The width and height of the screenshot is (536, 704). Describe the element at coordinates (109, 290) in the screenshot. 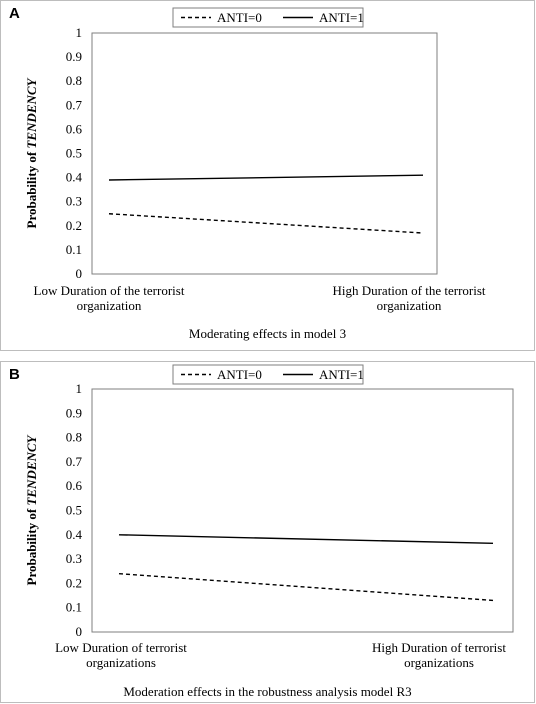

I see `x-tick-label: Low Duration of the terrorist` at that location.